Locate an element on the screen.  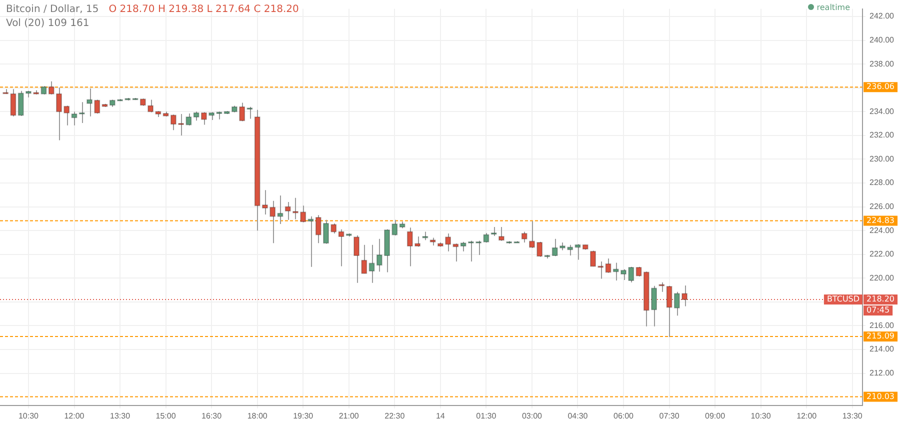
x-tick-label: 04:30 is located at coordinates (578, 415).